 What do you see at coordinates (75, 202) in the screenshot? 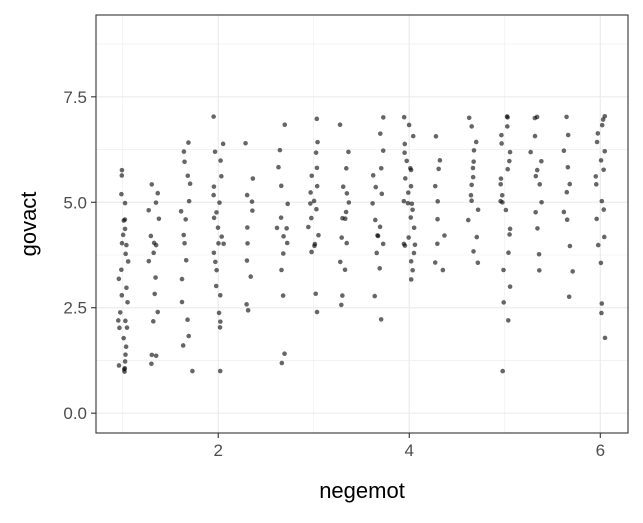
I see `y-tick-label: 5.0` at bounding box center [75, 202].